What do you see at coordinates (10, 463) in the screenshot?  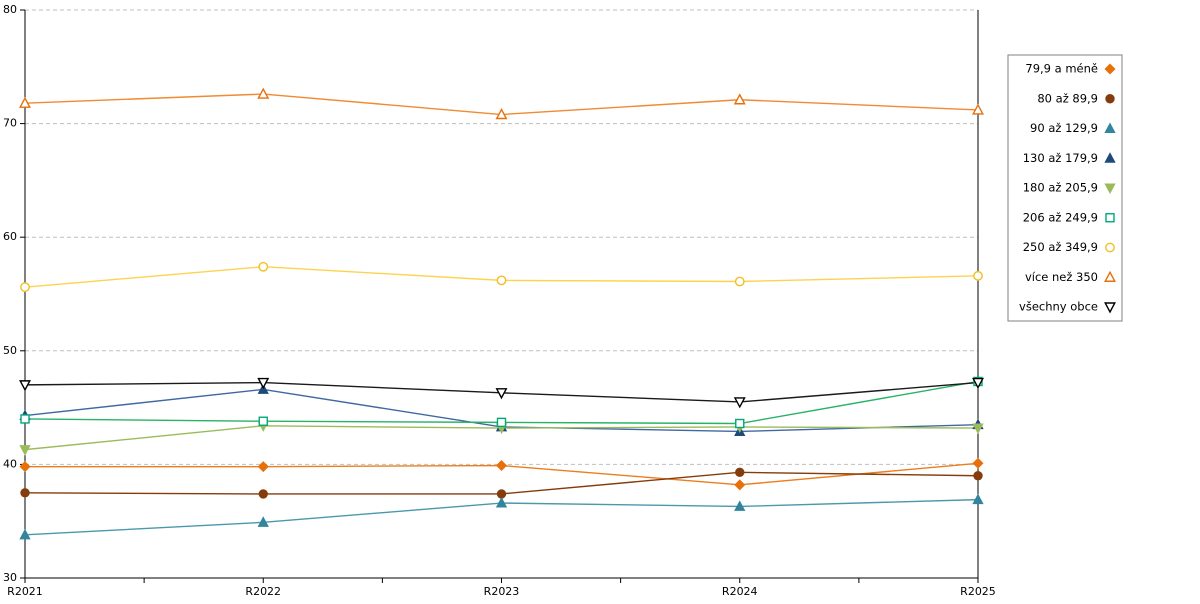 I see `y-axis-label: 40` at bounding box center [10, 463].